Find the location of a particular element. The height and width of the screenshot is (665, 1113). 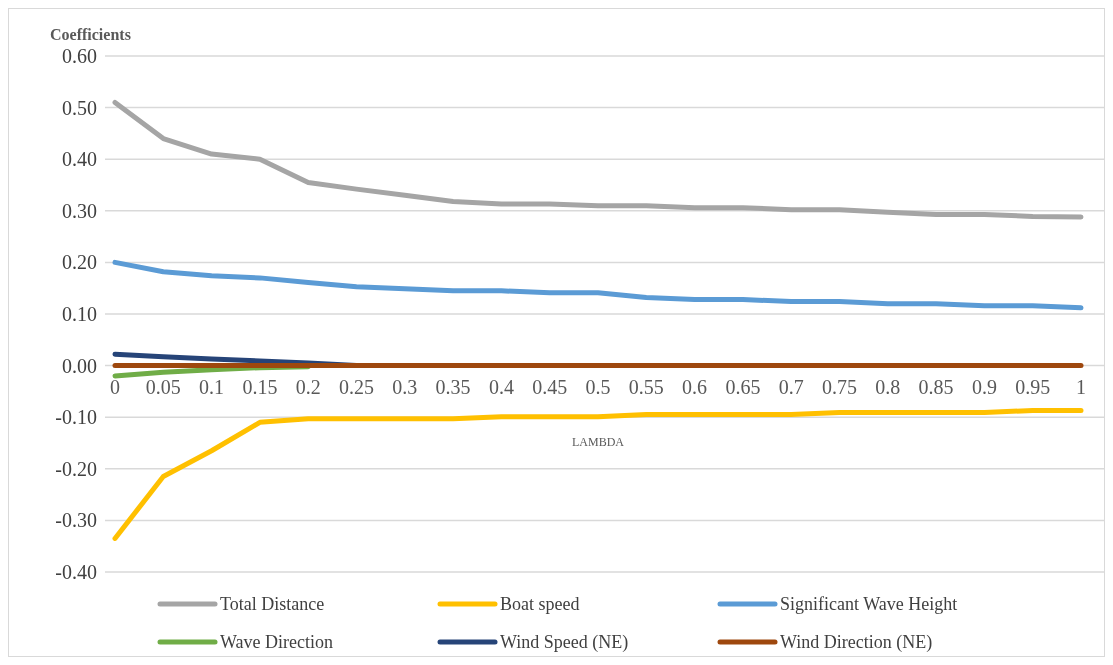

x-tick-label: 0.25 is located at coordinates (356, 386).